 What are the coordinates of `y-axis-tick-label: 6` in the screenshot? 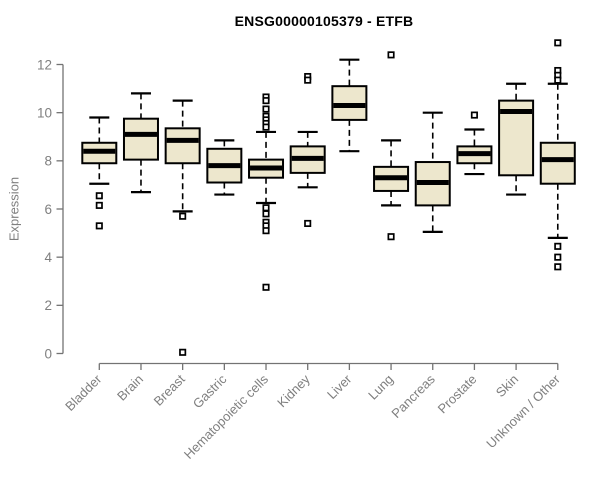 It's located at (48, 209).